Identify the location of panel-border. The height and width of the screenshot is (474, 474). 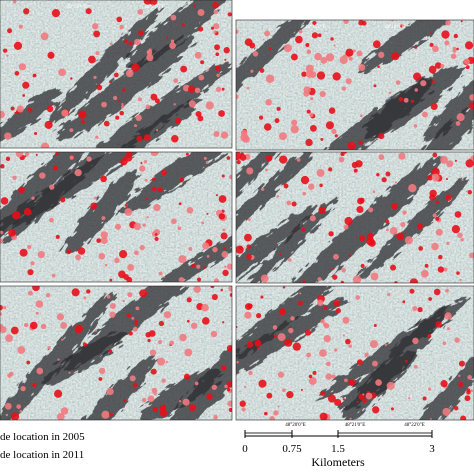
(354, 217).